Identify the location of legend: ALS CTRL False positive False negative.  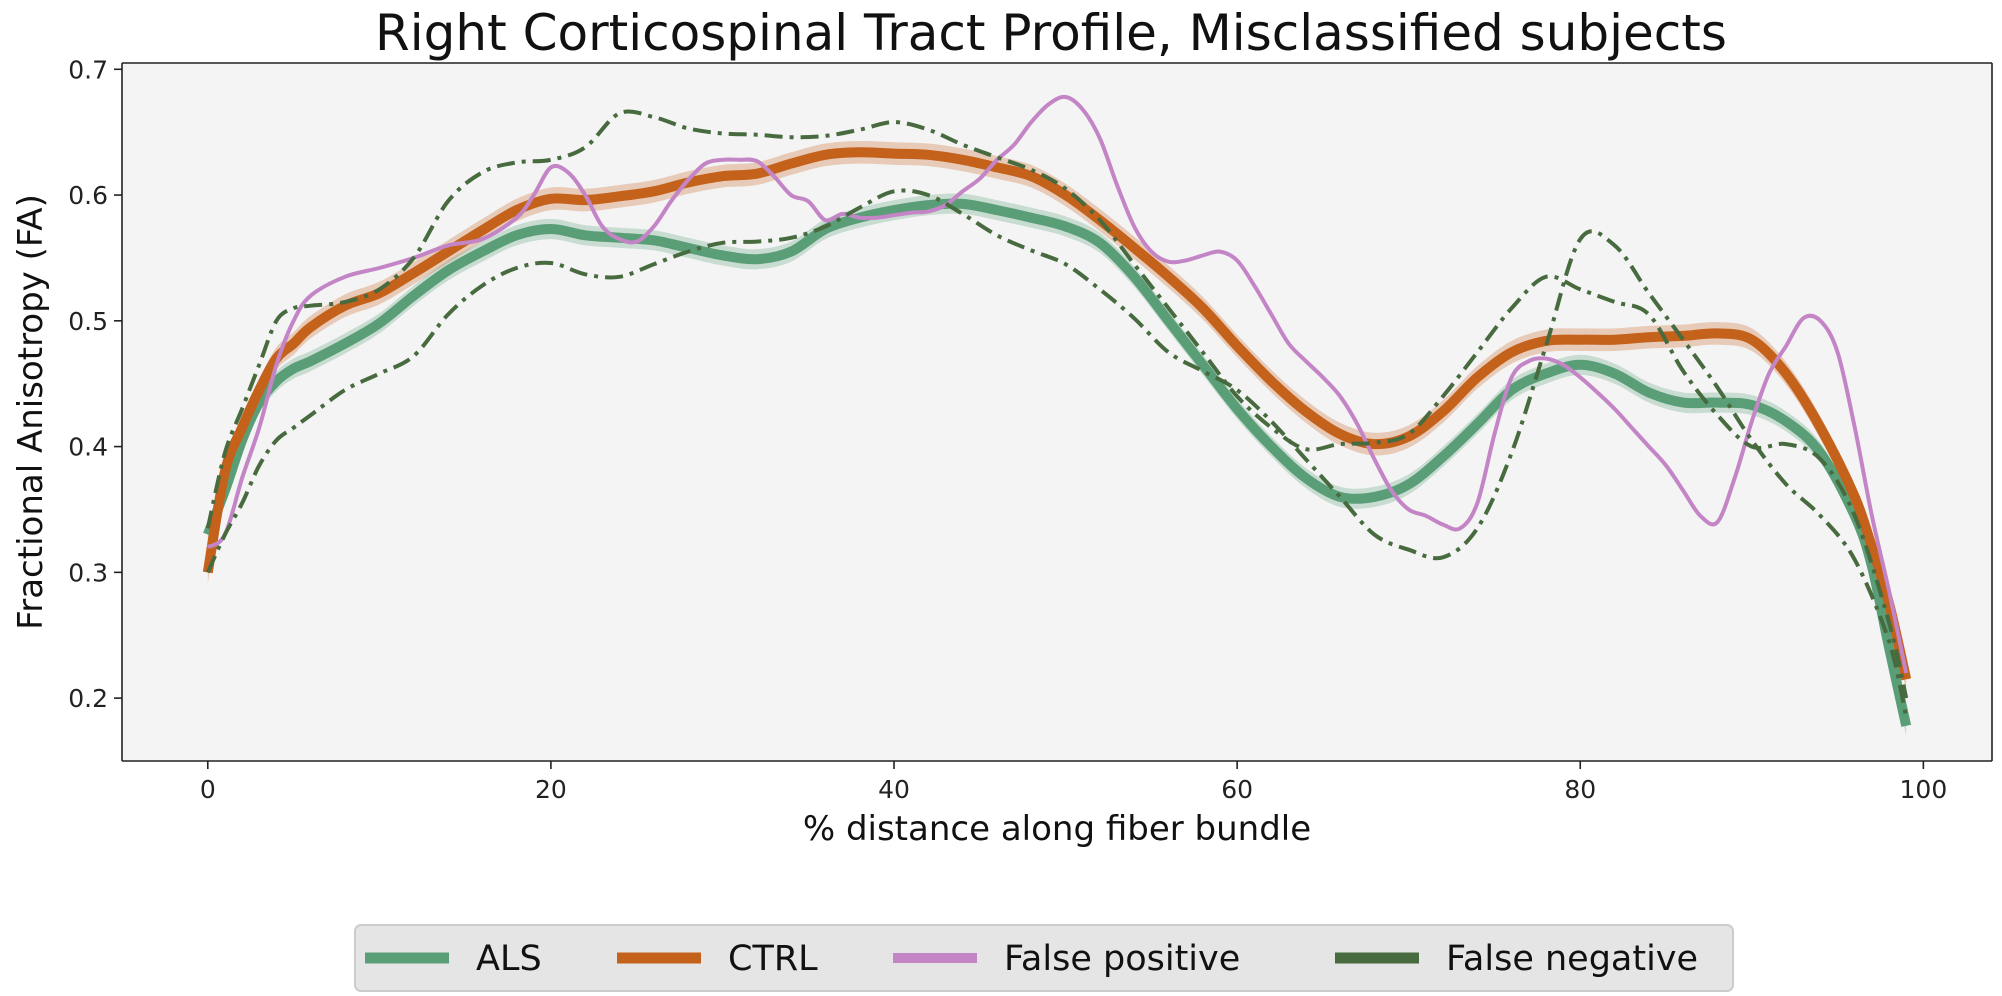
(1044, 958).